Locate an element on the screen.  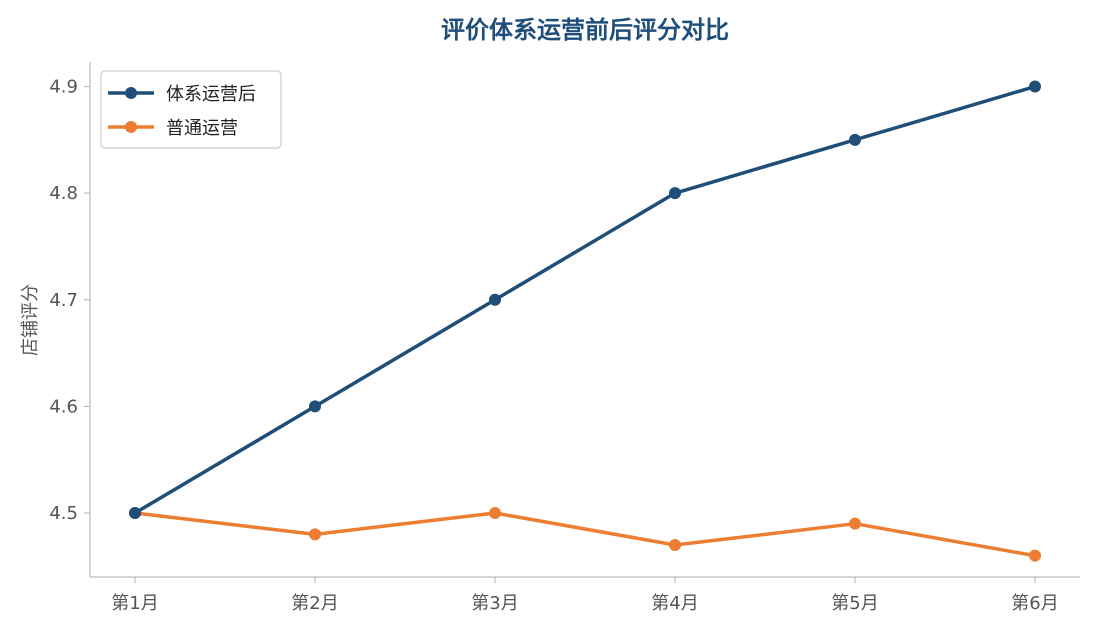
x-tick-label: 第4月 is located at coordinates (674, 603).